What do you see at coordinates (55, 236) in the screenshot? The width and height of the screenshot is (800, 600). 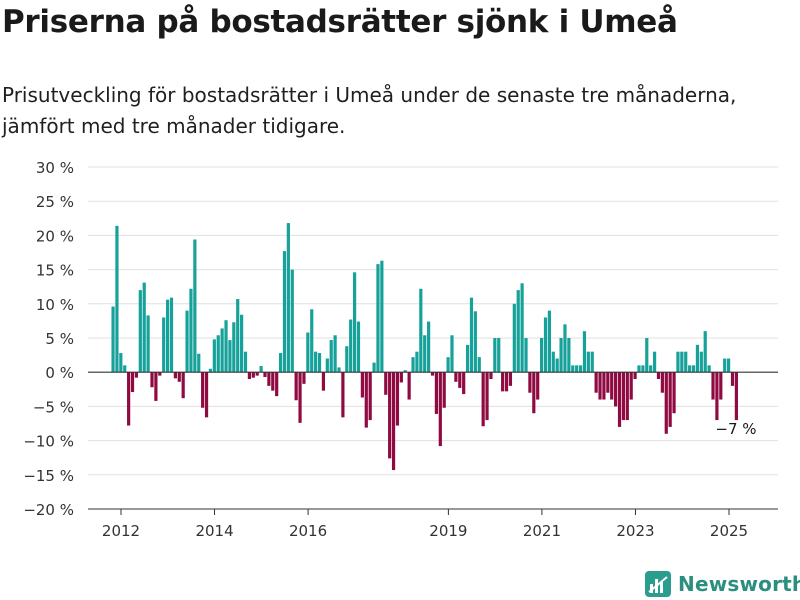 I see `y-tick-label: 20 %` at bounding box center [55, 236].